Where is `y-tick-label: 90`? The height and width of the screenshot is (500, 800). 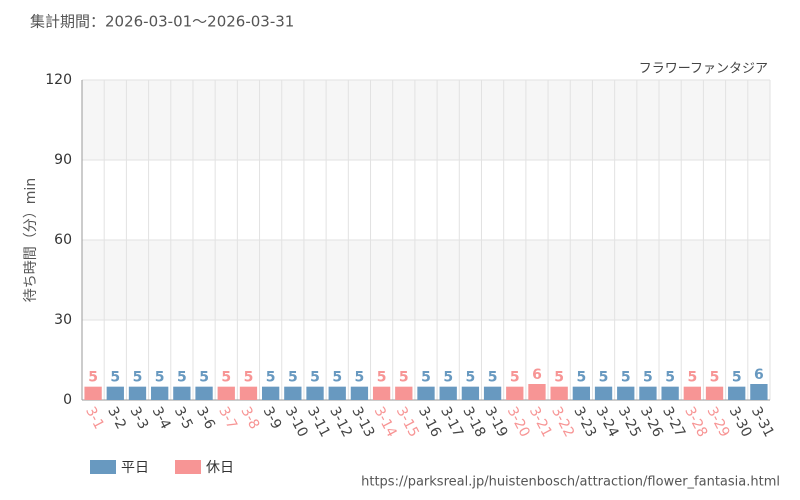 y-tick-label: 90 is located at coordinates (63, 160).